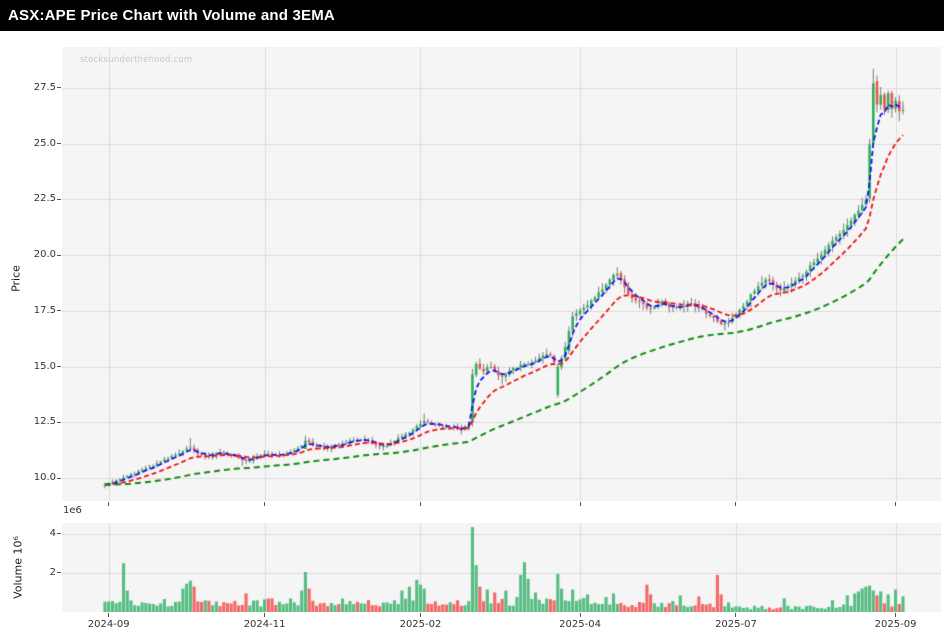 This screenshot has height=642, width=944. Describe the element at coordinates (108, 624) in the screenshot. I see `x-tick-label: 2024-09` at that location.